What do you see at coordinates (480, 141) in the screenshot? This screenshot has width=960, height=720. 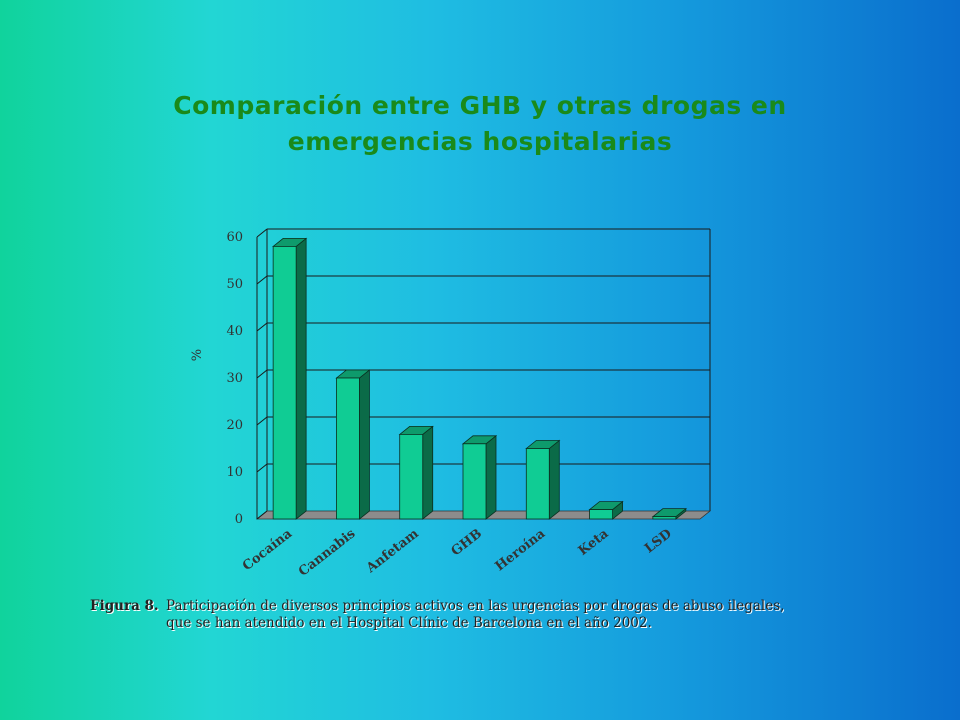 I see `title-line-2: emergencias hospitalarias` at bounding box center [480, 141].